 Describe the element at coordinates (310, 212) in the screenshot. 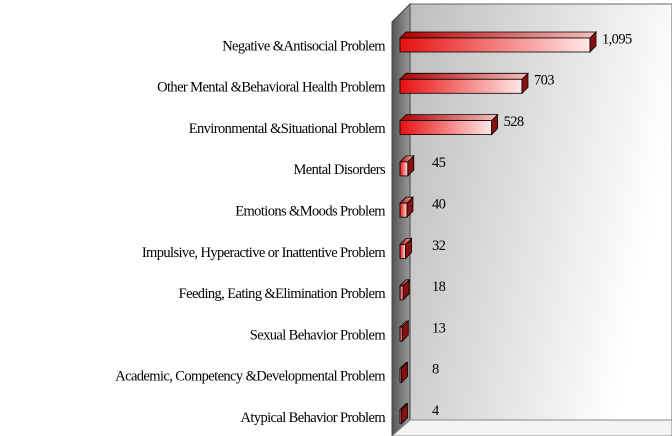

I see `category-label: Emotions &Moods Problem` at that location.